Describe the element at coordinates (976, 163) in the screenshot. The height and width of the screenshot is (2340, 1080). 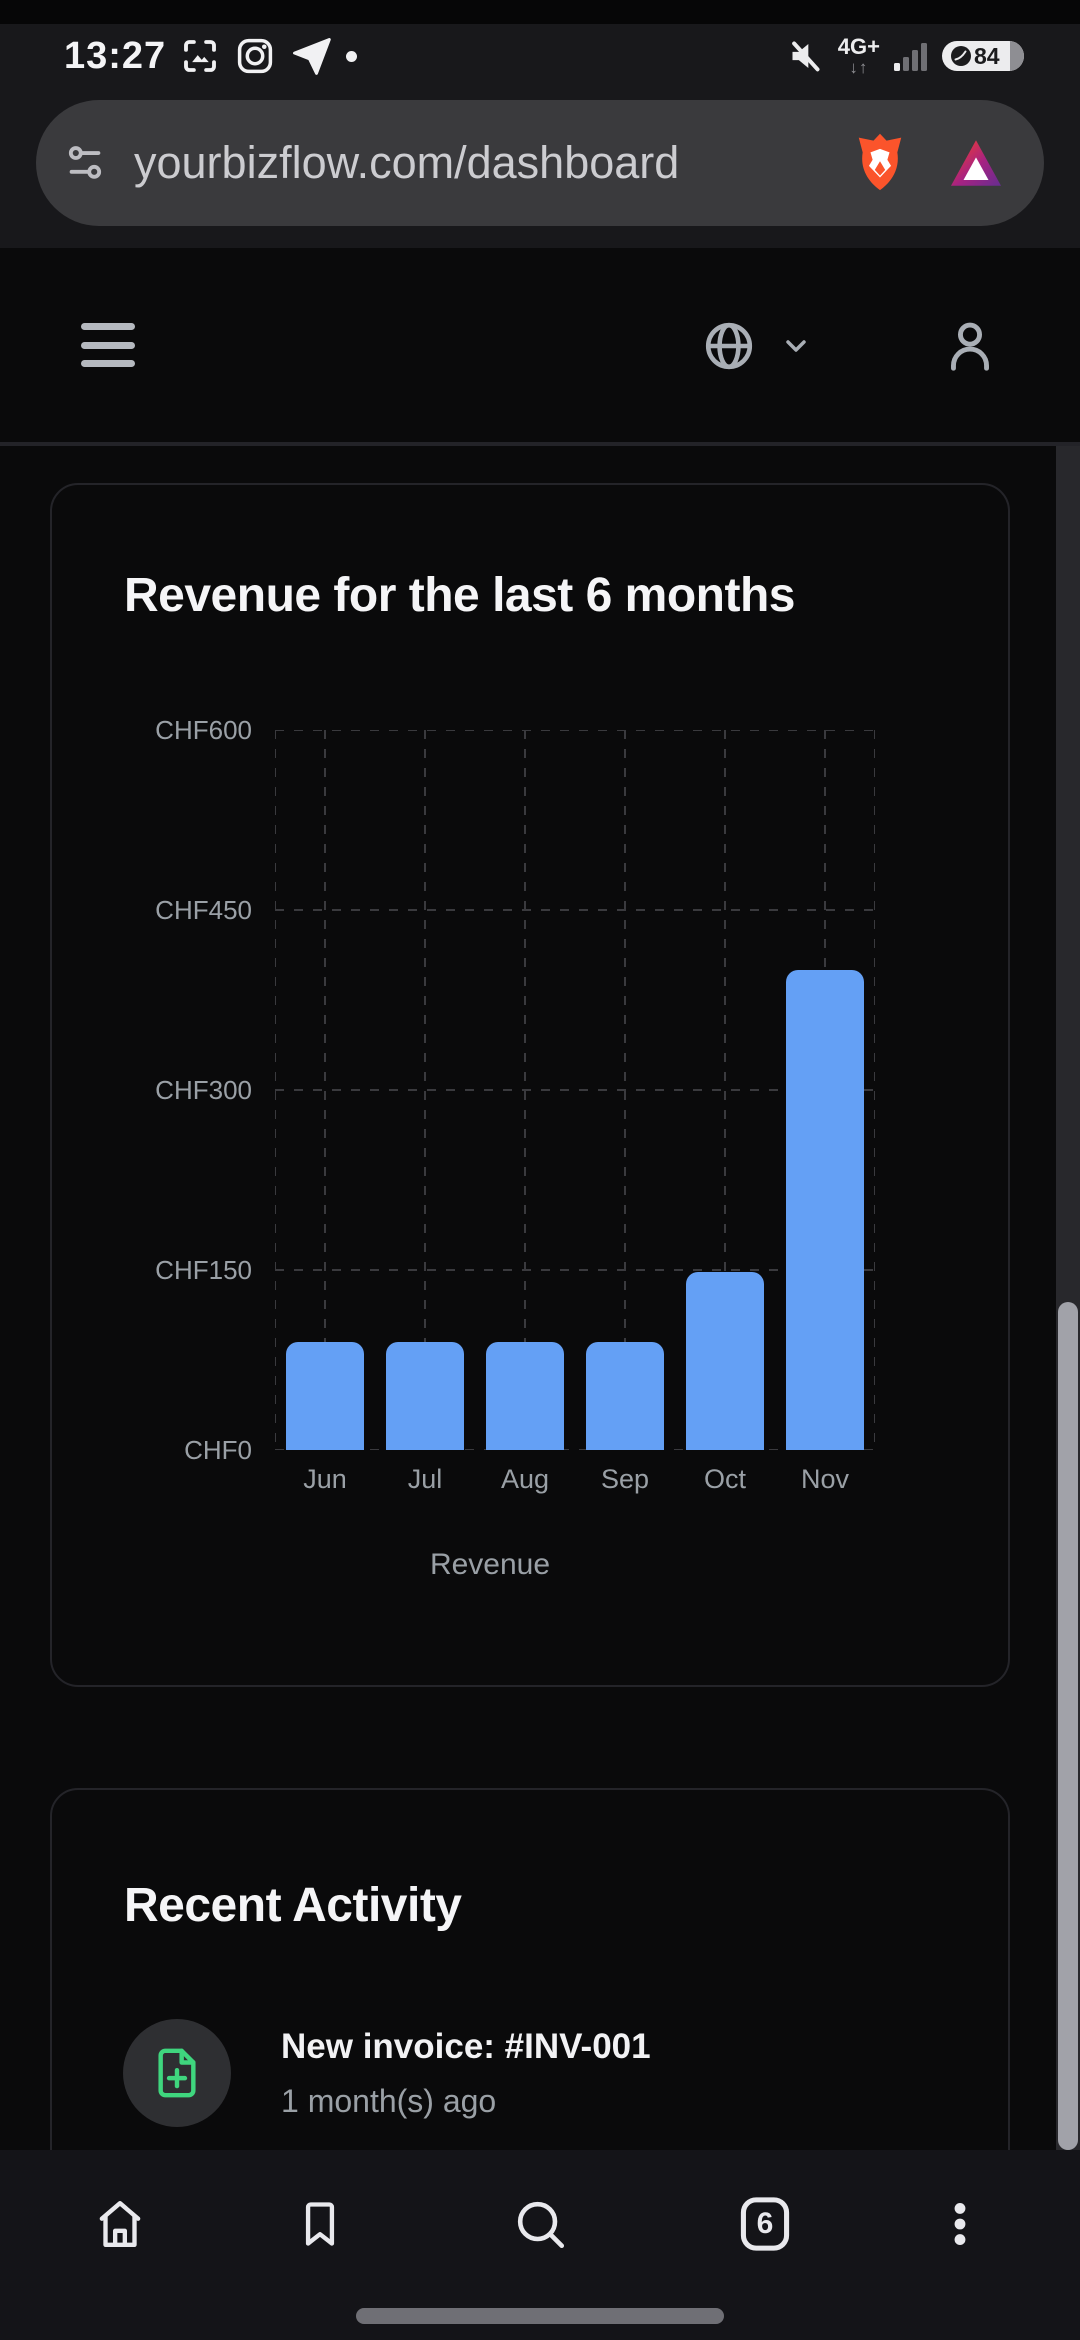
I see `brave-rewards-bat-icon` at that location.